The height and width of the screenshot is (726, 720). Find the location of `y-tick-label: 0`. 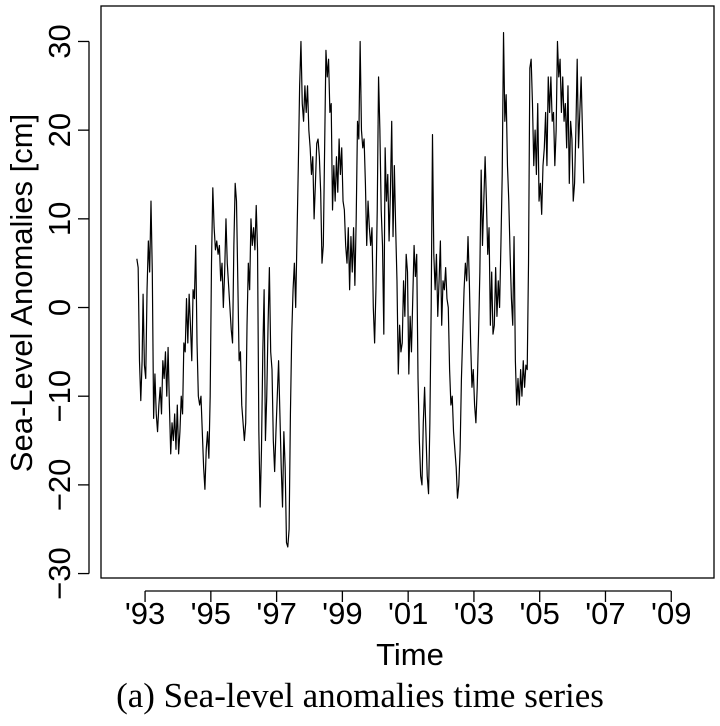

y-tick-label: 0 is located at coordinates (59, 307).